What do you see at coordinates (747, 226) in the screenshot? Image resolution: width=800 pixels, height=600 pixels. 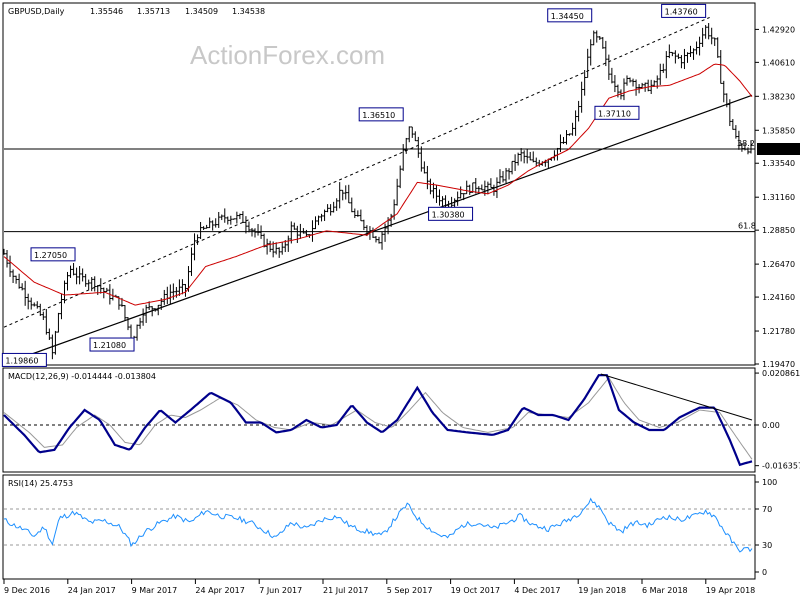 I see `horizontal-level-label: 61.8` at bounding box center [747, 226].